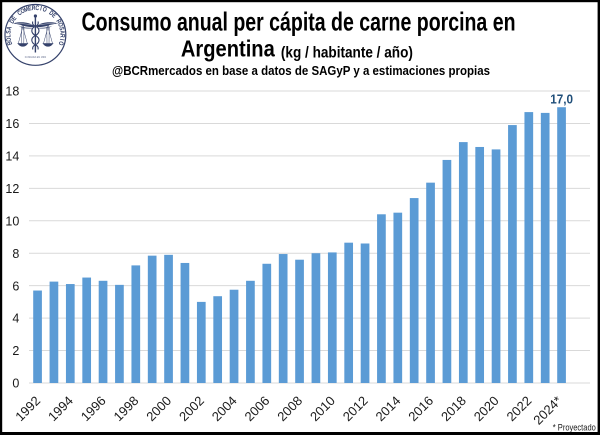 The height and width of the screenshot is (435, 600). Describe the element at coordinates (15, 351) in the screenshot. I see `svg-text: 2` at that location.